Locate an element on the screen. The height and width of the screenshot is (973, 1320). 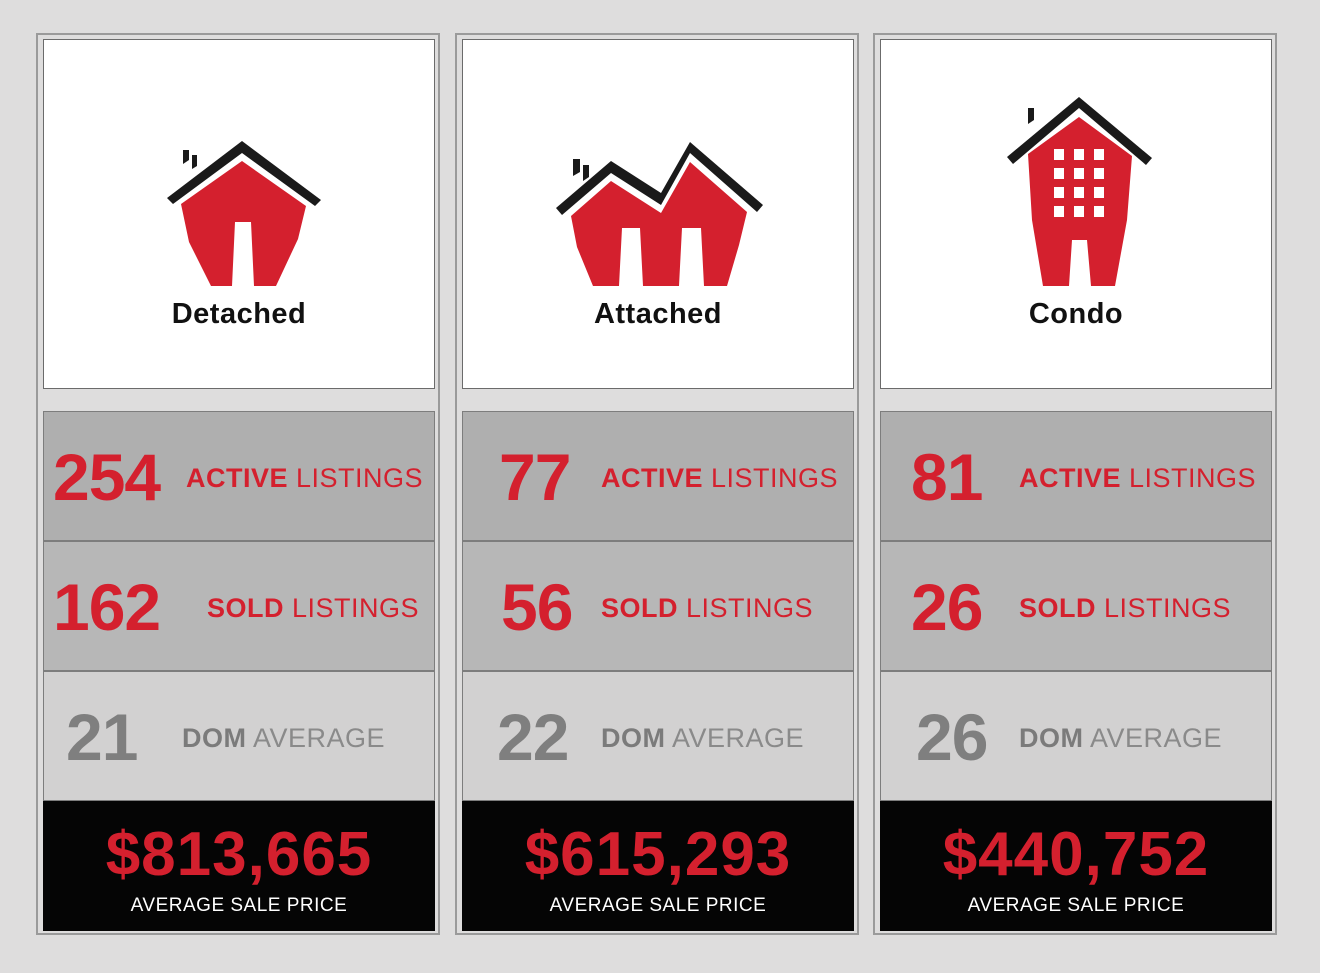
icon-panel: Attached is located at coordinates (658, 214).